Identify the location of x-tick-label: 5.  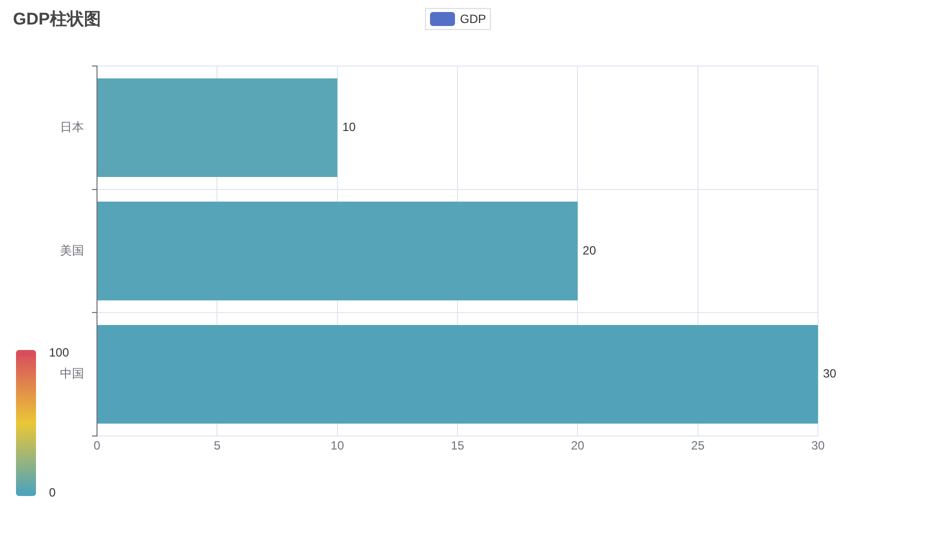
(217, 445).